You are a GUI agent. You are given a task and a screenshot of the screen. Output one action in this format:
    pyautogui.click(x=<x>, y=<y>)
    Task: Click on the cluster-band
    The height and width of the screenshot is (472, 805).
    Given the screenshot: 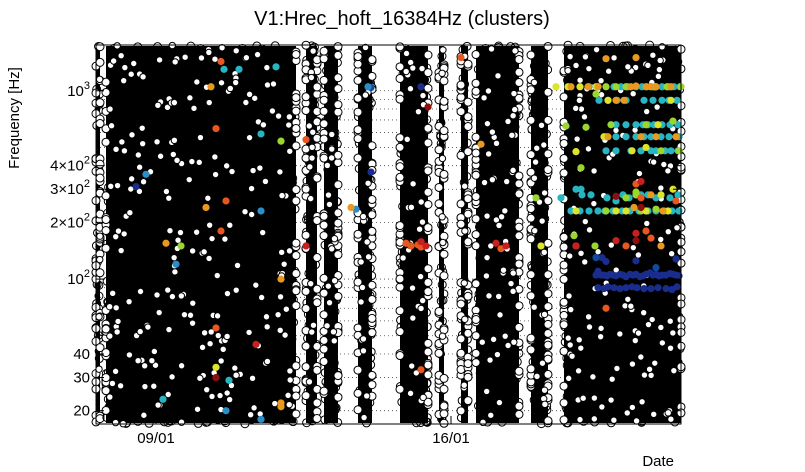 What is the action you would take?
    pyautogui.click(x=311, y=234)
    